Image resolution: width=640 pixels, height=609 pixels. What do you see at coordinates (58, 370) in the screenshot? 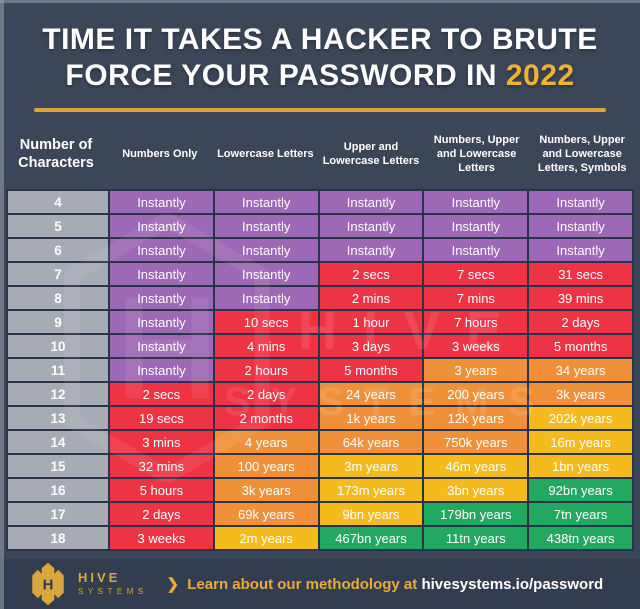
I see `char-count-cell: 11` at bounding box center [58, 370].